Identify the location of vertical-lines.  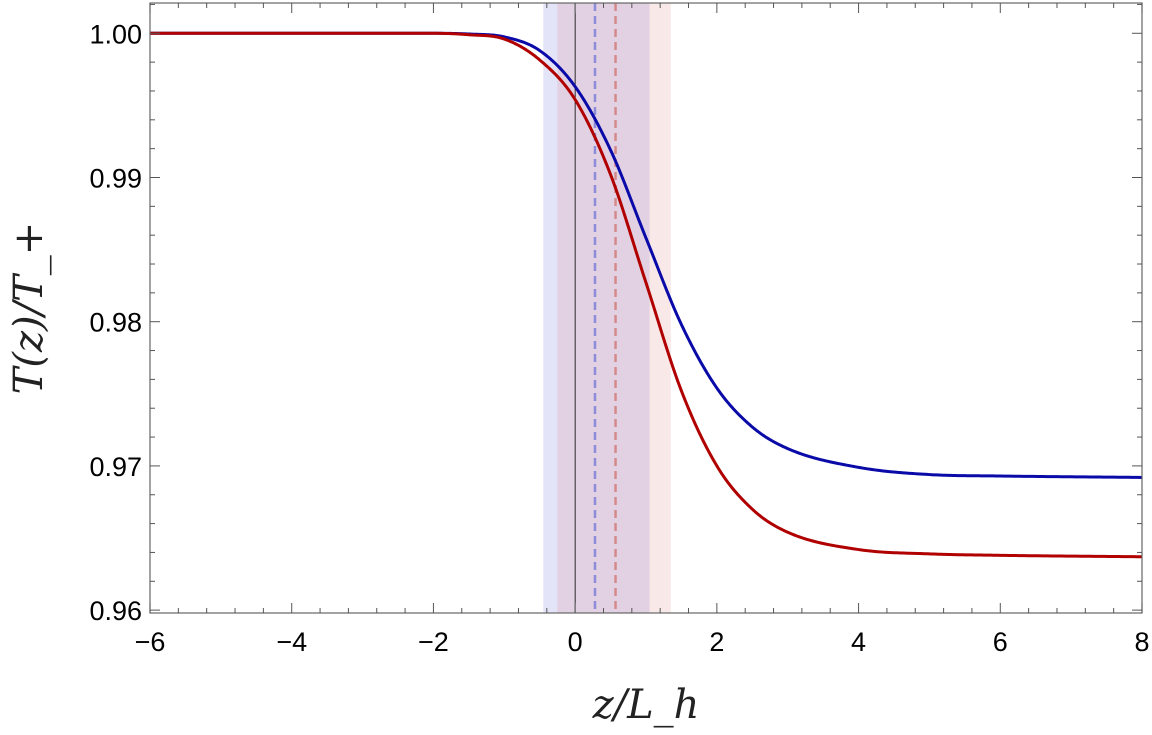
(595, 308).